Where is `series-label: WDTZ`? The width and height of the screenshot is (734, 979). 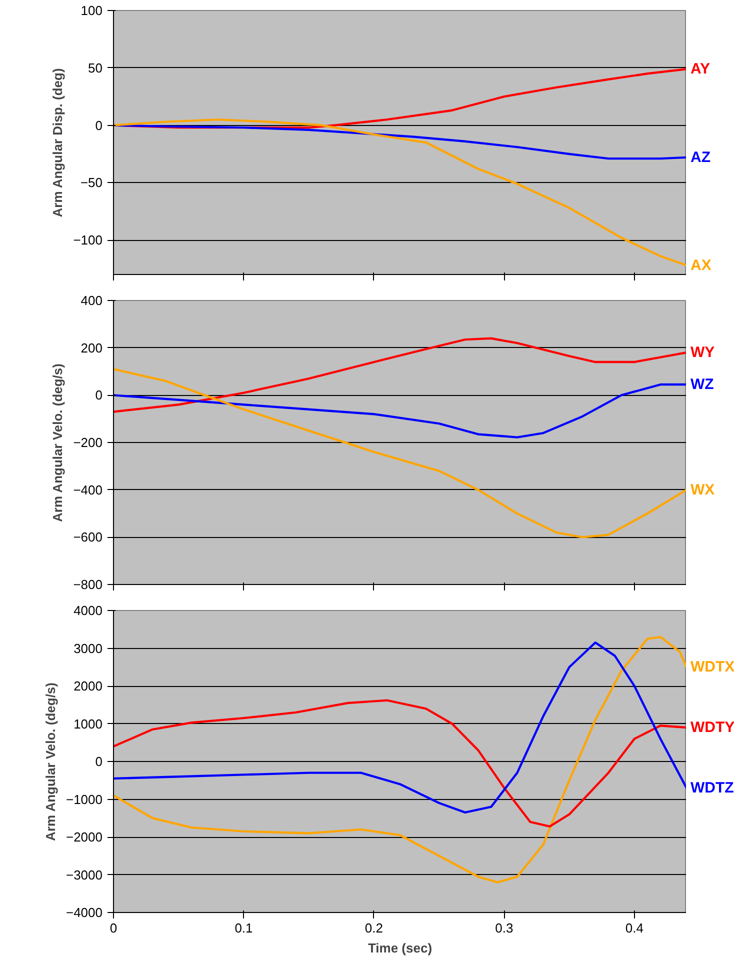
series-label: WDTZ is located at coordinates (712, 787).